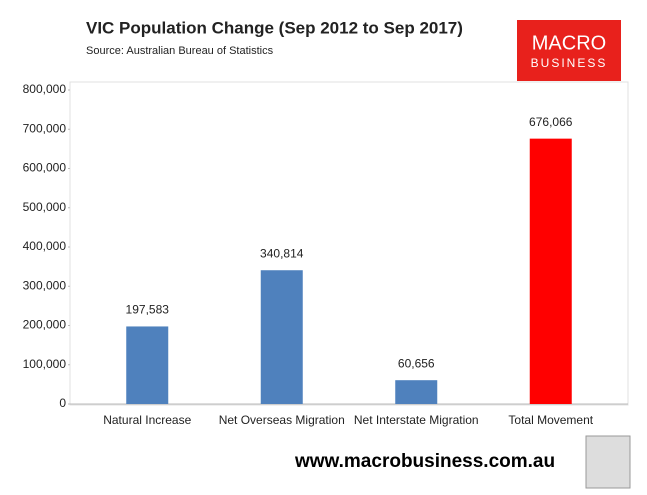 This screenshot has height=495, width=647. I want to click on x-tick-label-box: Net Interstate Migration, so click(416, 420).